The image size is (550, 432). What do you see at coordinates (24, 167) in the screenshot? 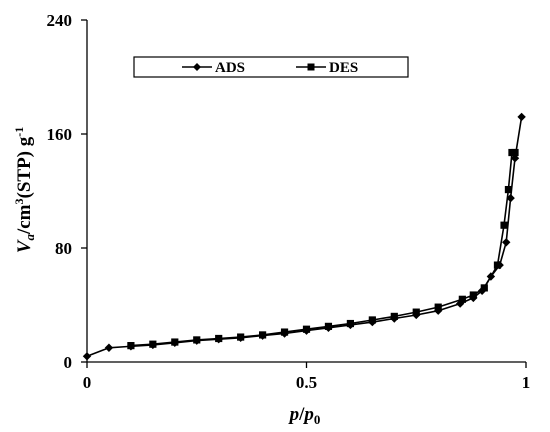
I see `y-title-tail: (STP) g` at bounding box center [24, 167].